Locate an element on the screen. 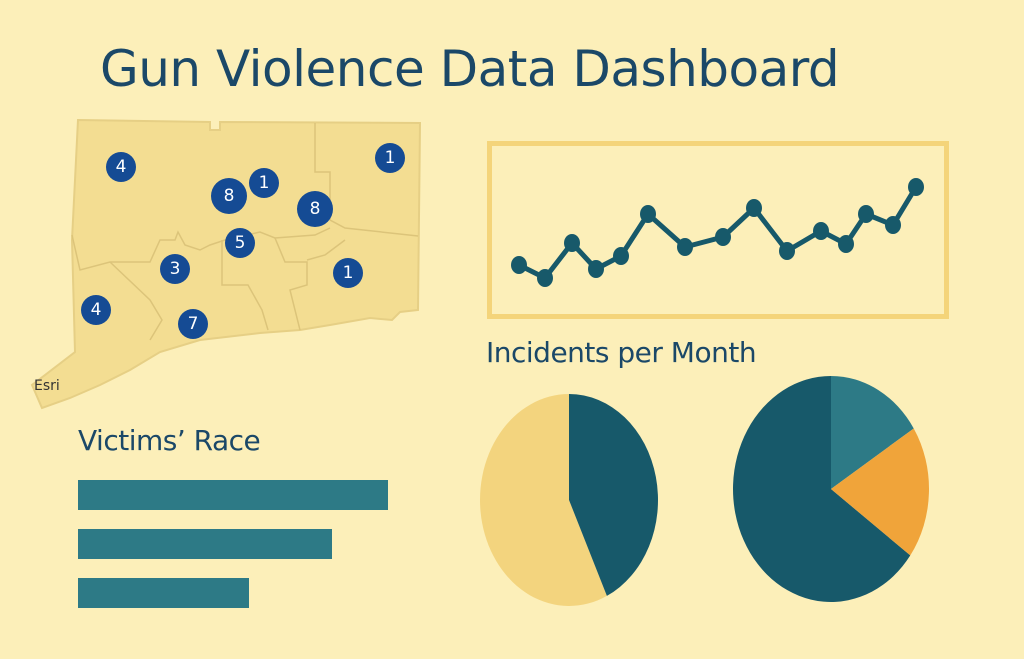 The image size is (1024, 659). map-marker: 3 is located at coordinates (175, 269).